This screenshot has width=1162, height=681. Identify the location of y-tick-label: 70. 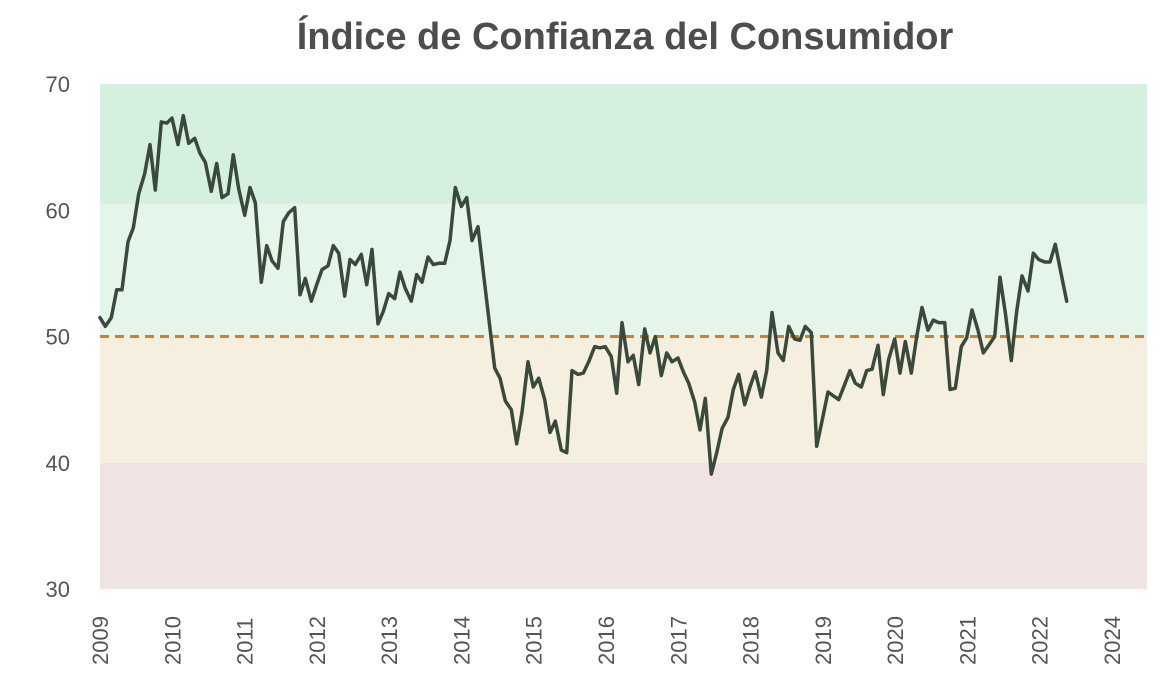
(58, 84).